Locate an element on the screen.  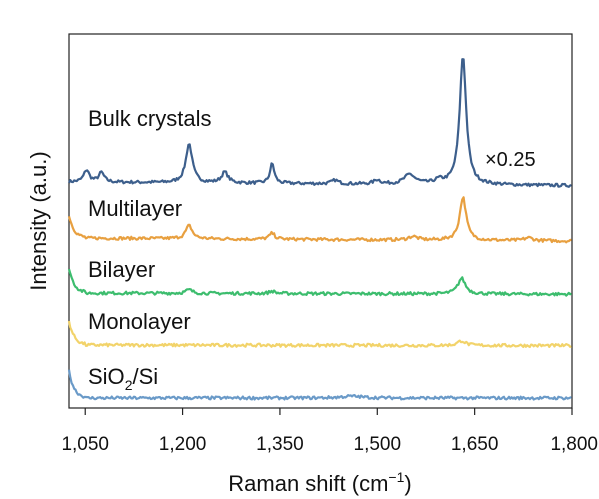
x-tick-label-6: 1,800 is located at coordinates (574, 444).